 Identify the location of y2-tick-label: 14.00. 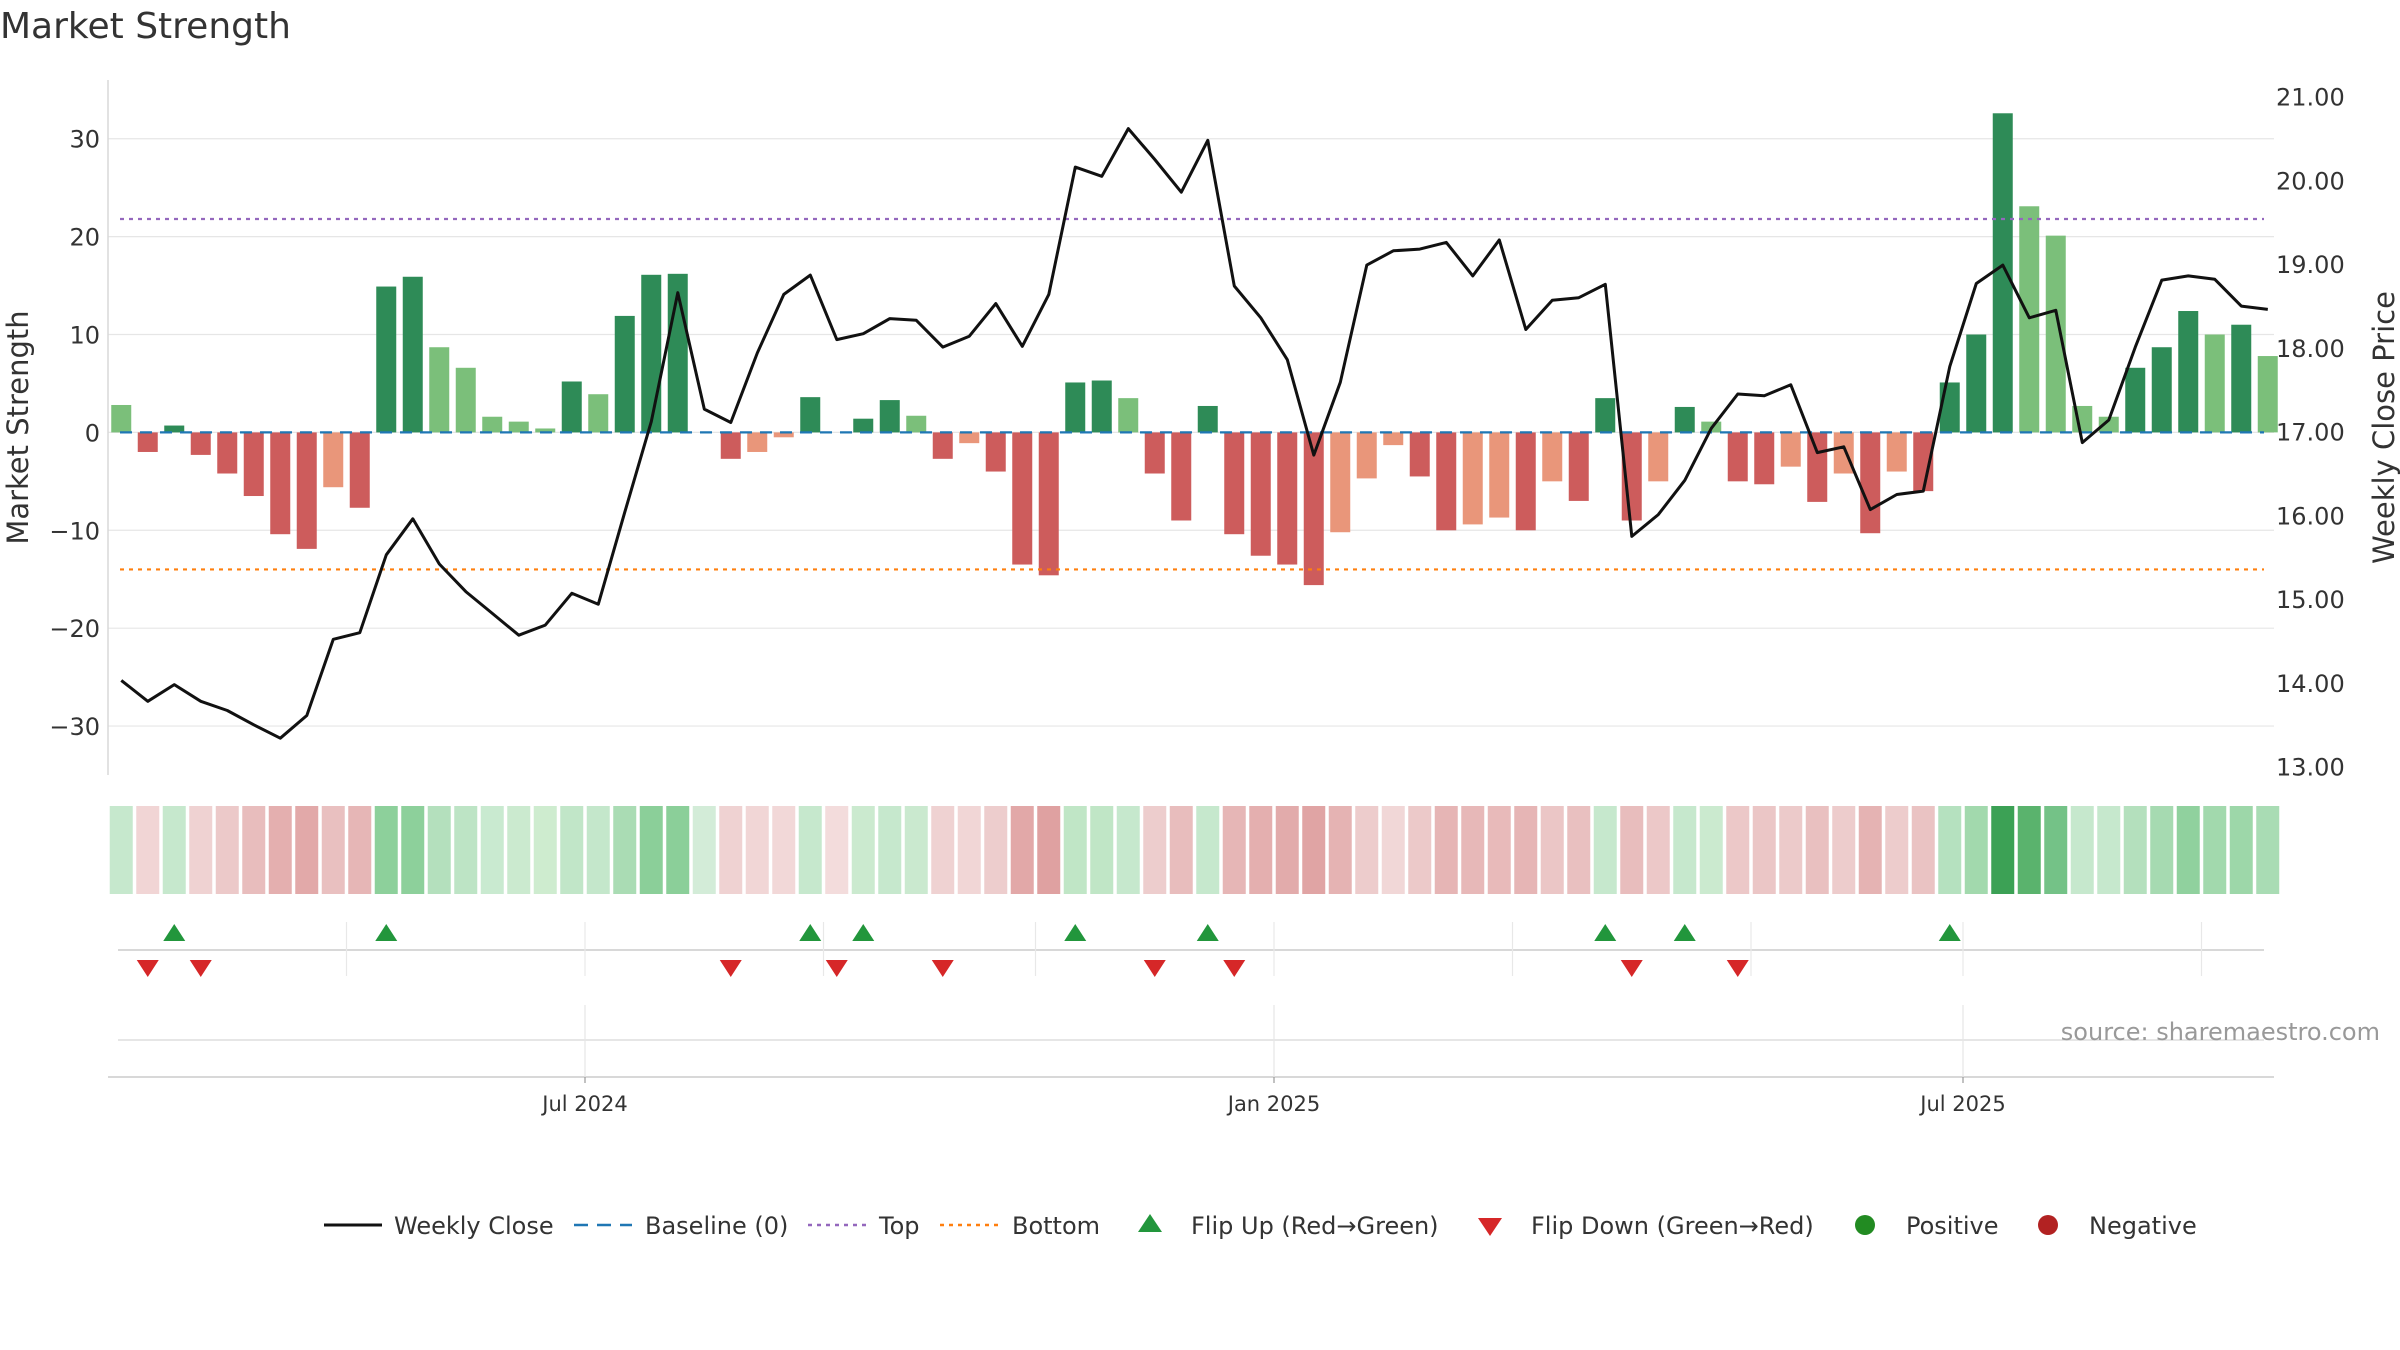
(2310, 684).